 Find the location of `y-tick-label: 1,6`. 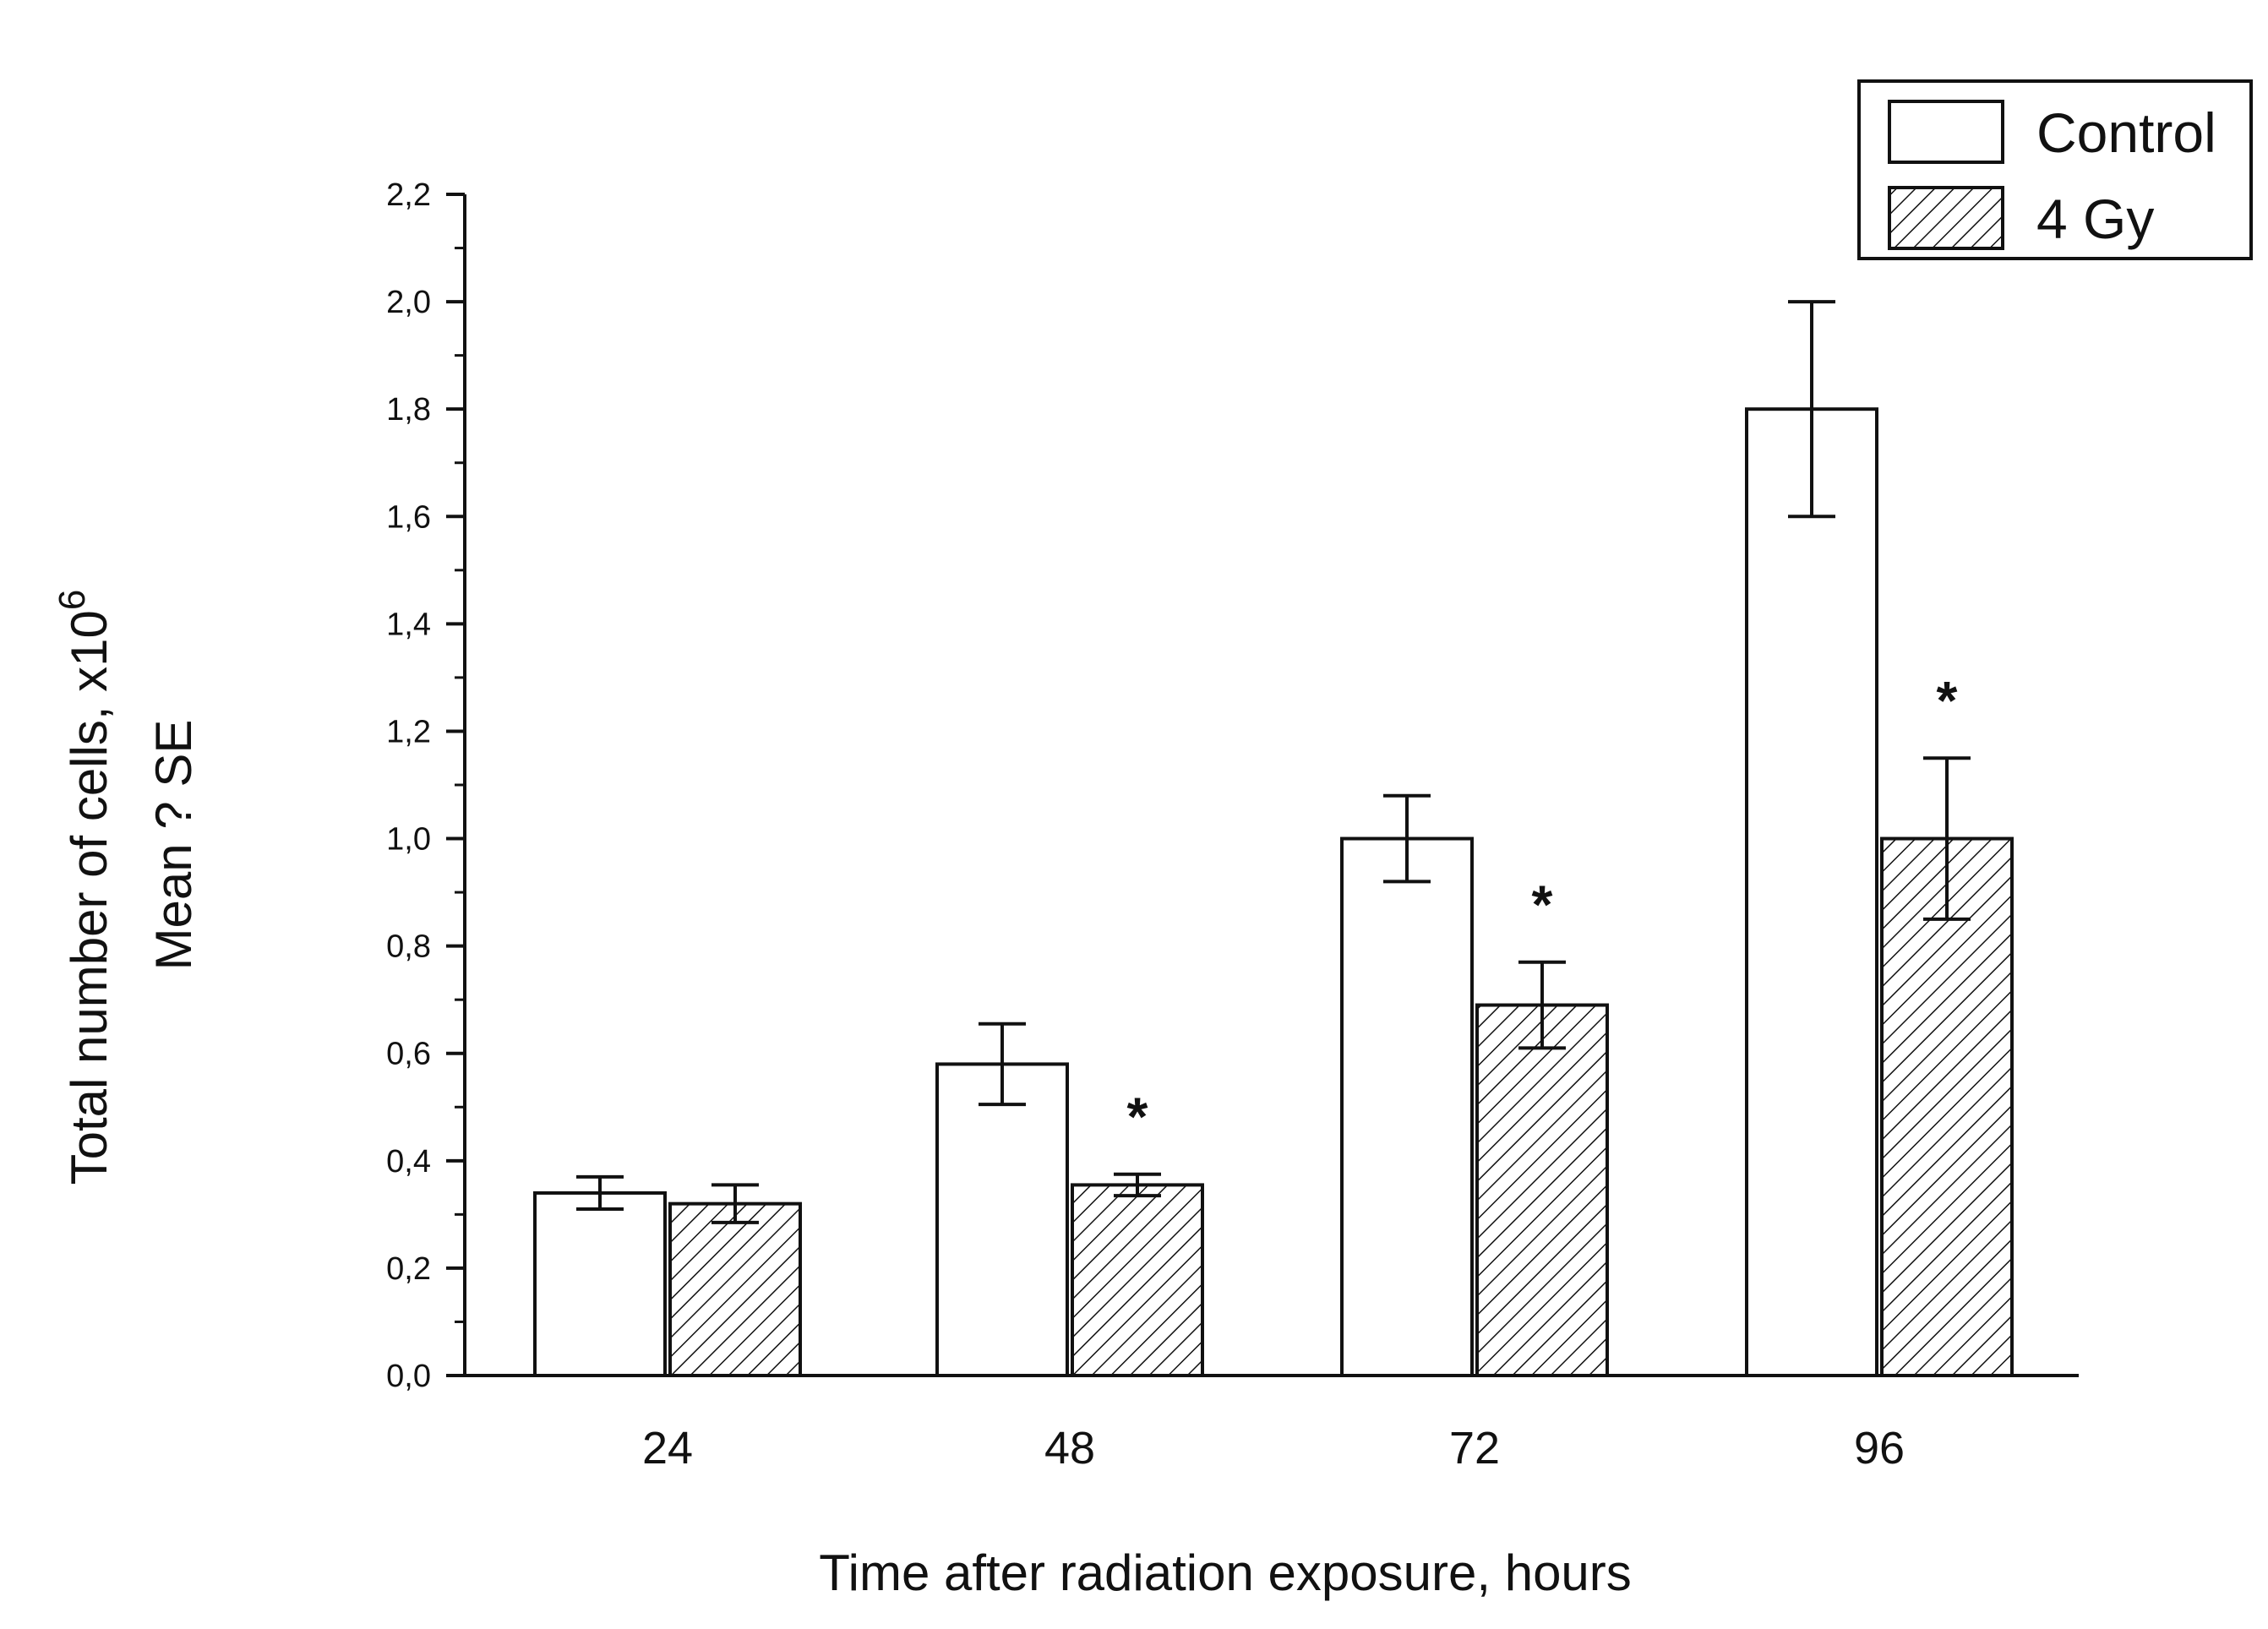

y-tick-label: 1,6 is located at coordinates (408, 517).